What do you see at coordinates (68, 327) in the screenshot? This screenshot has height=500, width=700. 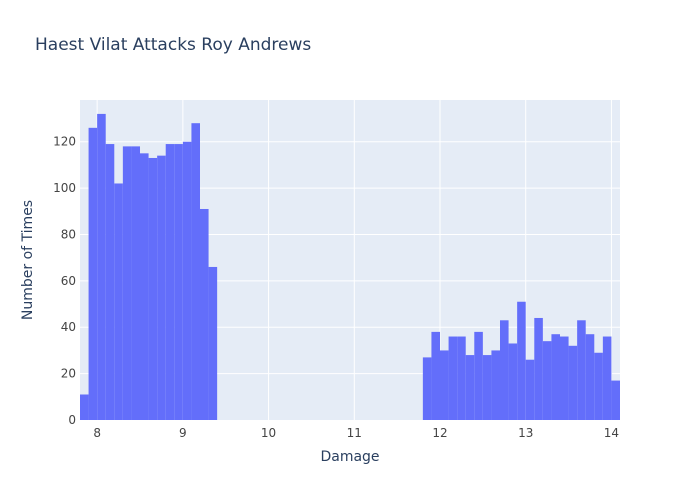 I see `y-tick-label: 40` at bounding box center [68, 327].